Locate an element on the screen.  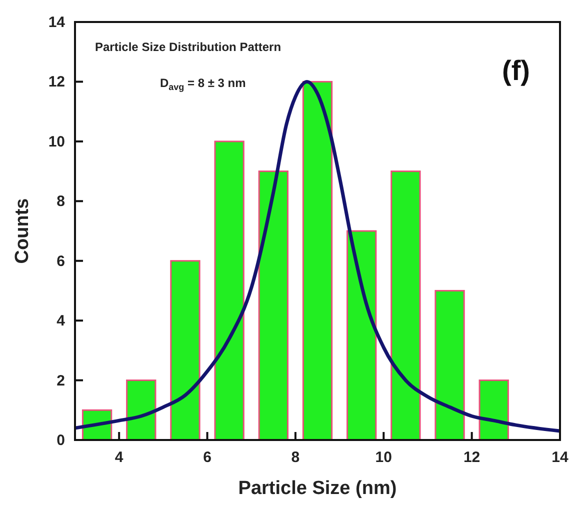
x-tick-label: 8 is located at coordinates (295, 457).